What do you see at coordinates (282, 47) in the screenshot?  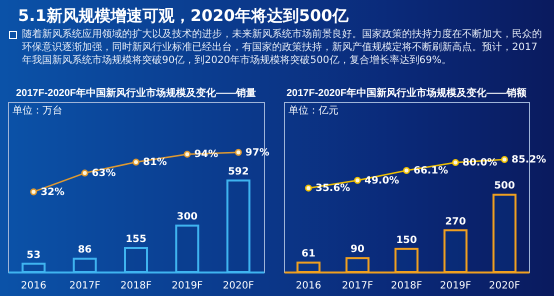 I see `text: 随着新风系统应用领域的扩大以及技术的进步，未来新风系统市场前景良好。国家政策的扶持力度在不断加大，民众的环保意识逐渐加强，同时新风行业标准已经出台，有国家的政策扶持，新风产值规模定将不断刷新高点。预计，2017年我国新风系统市场规模将突破90亿，到2020年市场规模将突破500亿，复合增长率达到69%。` at bounding box center [282, 47].